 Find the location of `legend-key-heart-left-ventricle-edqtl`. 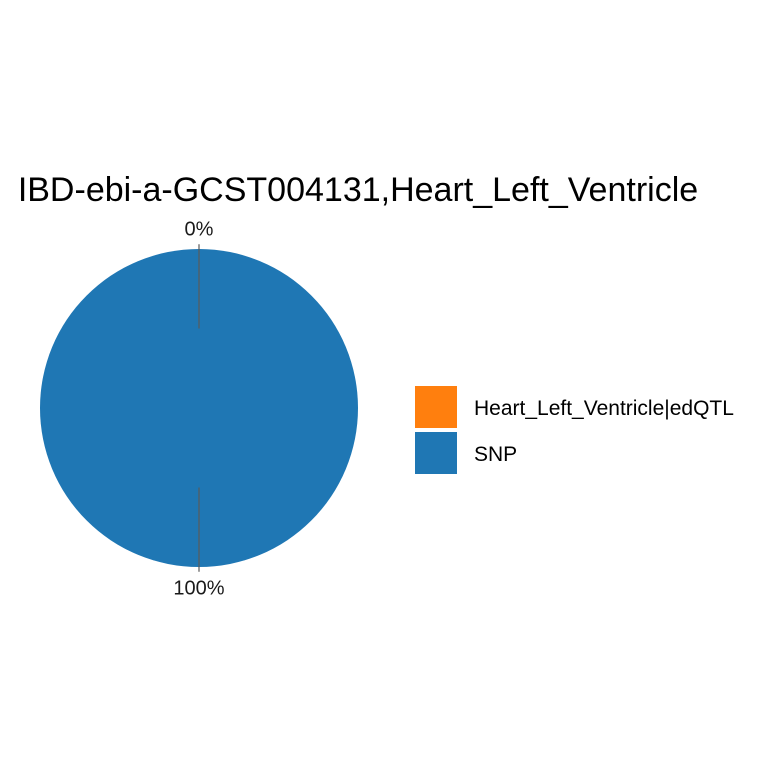

legend-key-heart-left-ventricle-edqtl is located at coordinates (436, 407).